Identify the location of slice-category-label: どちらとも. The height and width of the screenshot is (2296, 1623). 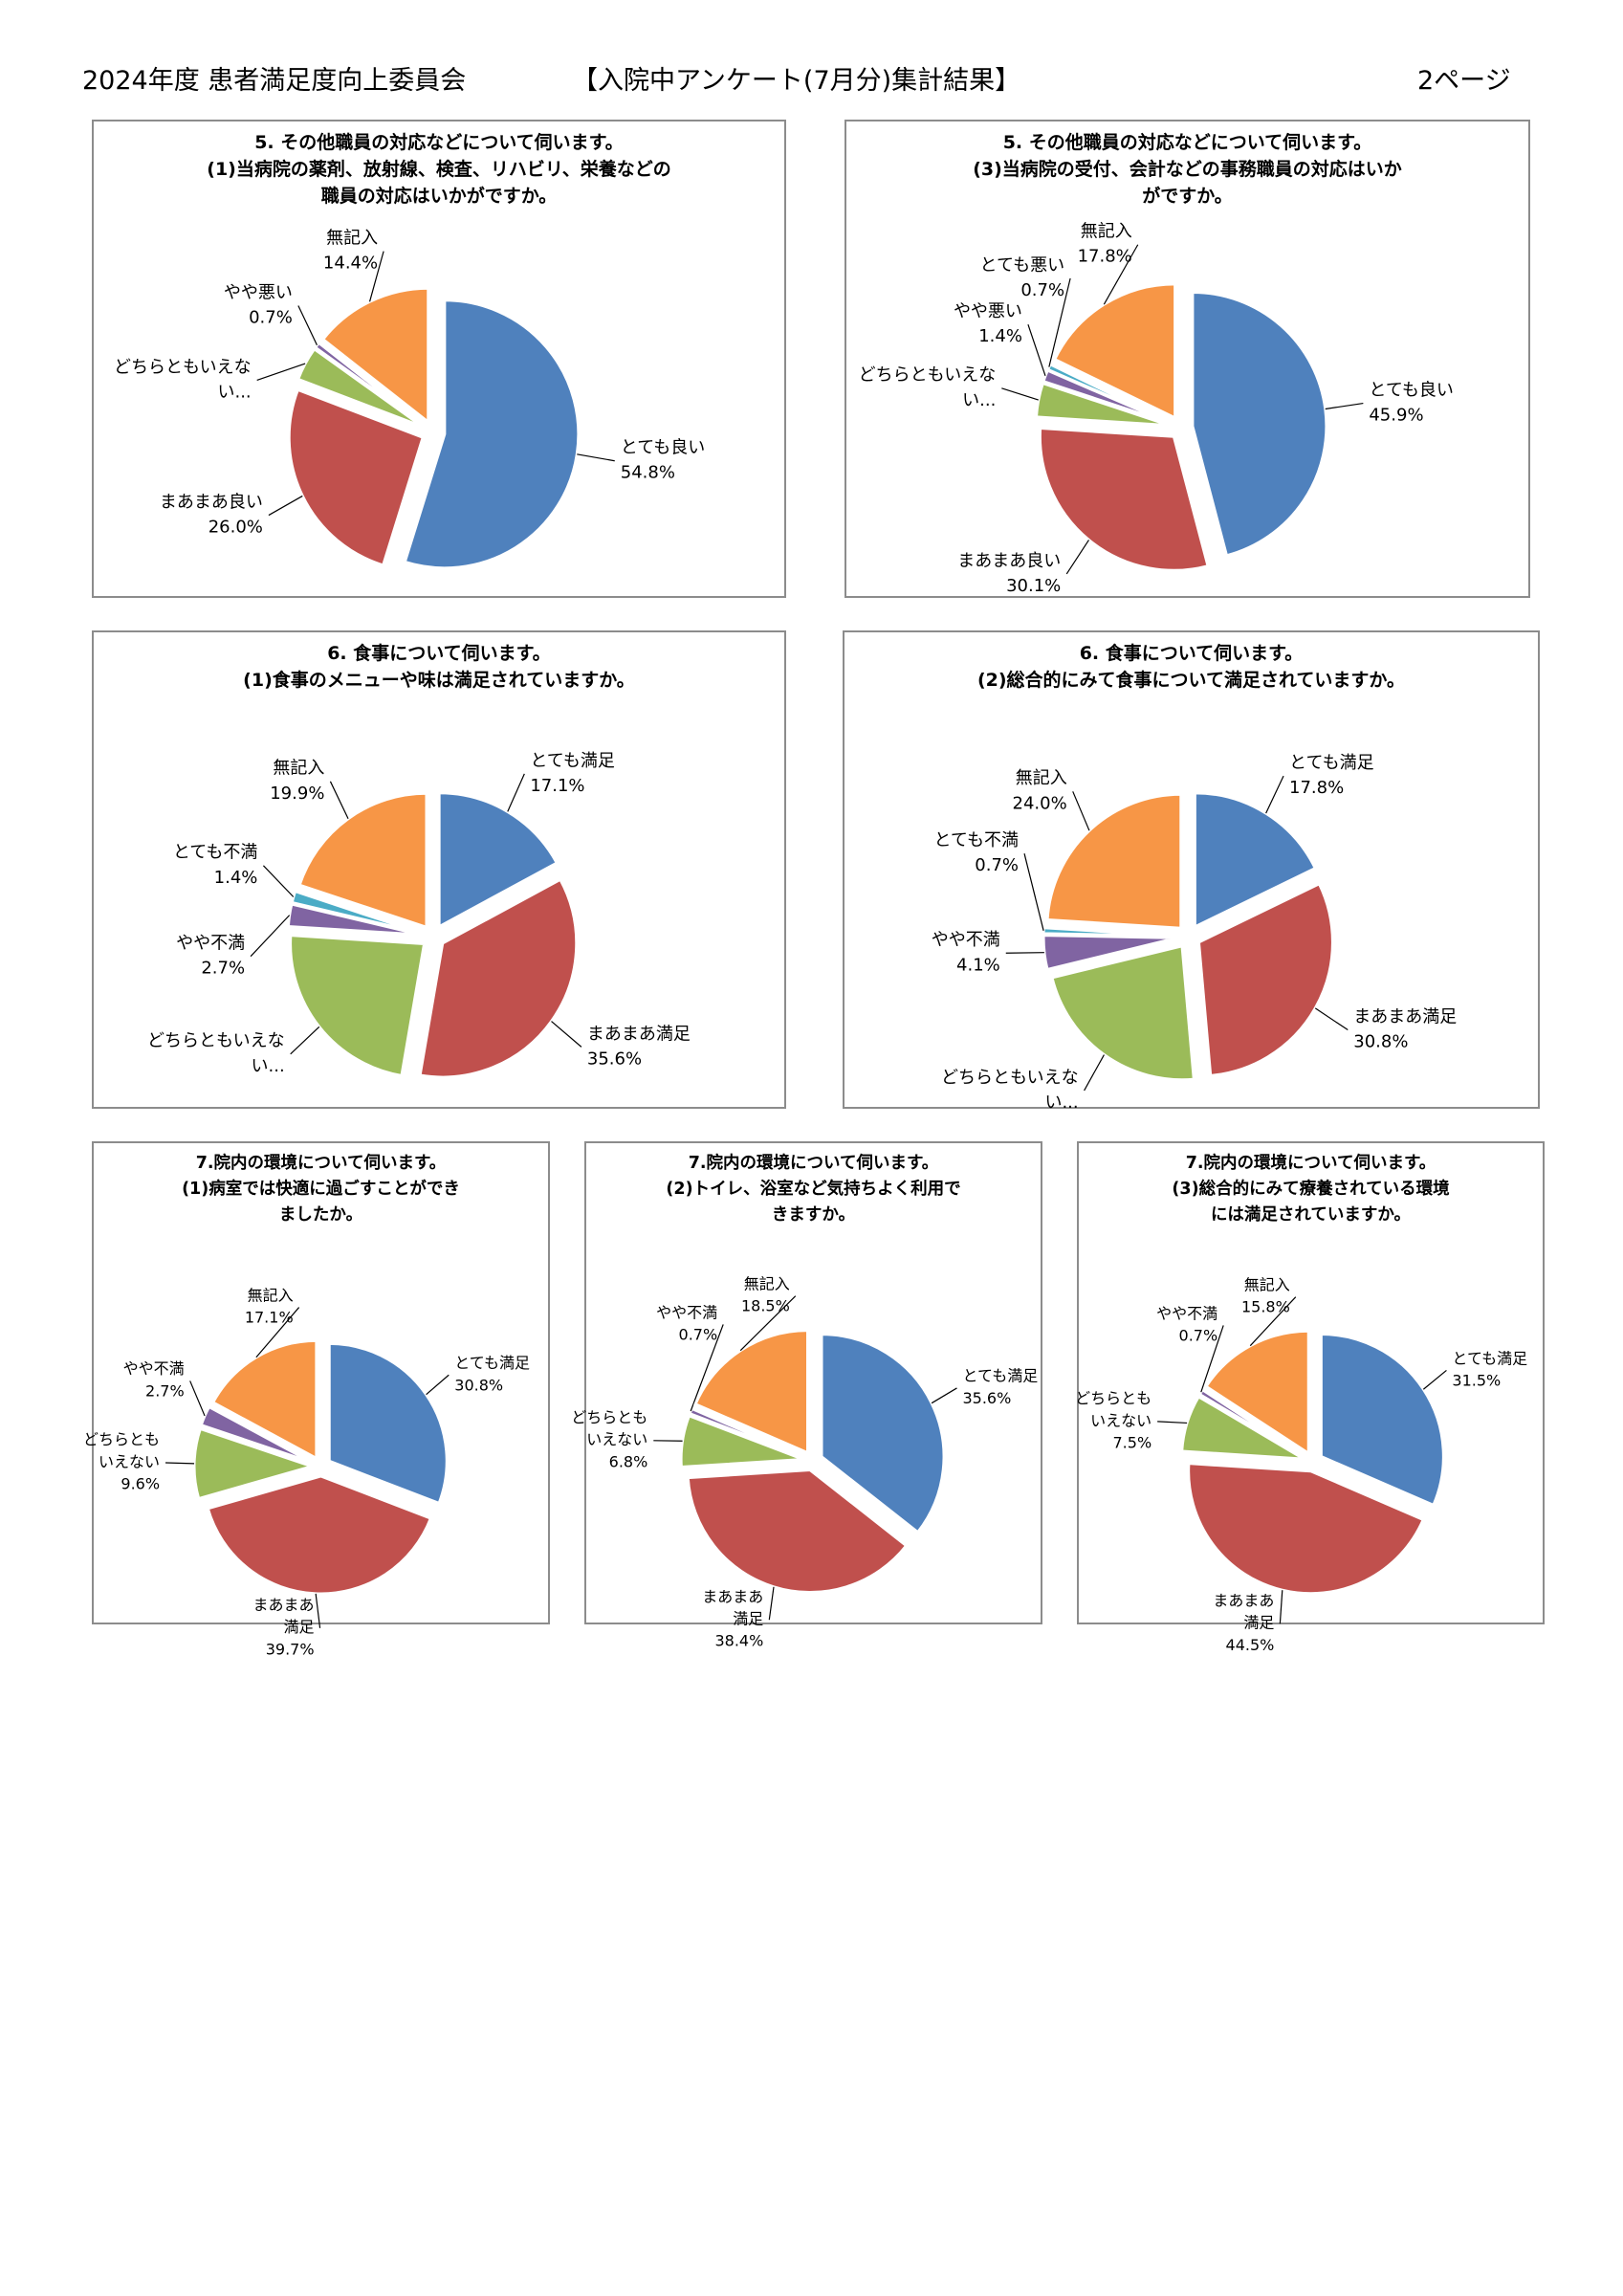
(1113, 1398).